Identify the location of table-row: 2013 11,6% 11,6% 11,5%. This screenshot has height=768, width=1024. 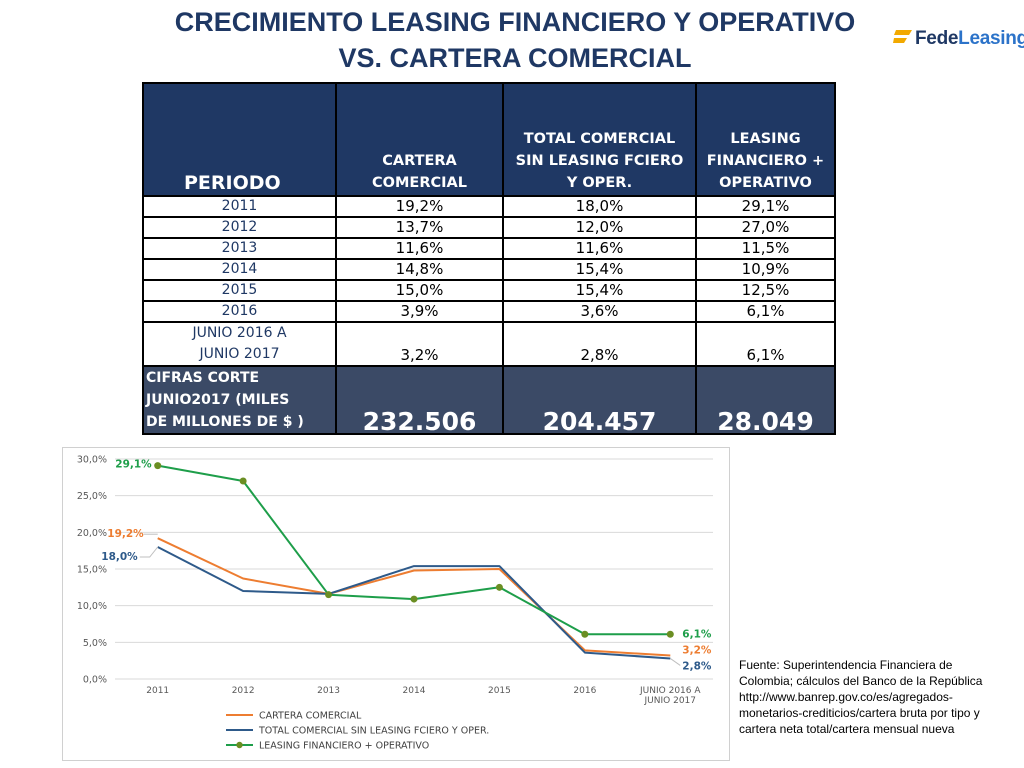
(489, 248).